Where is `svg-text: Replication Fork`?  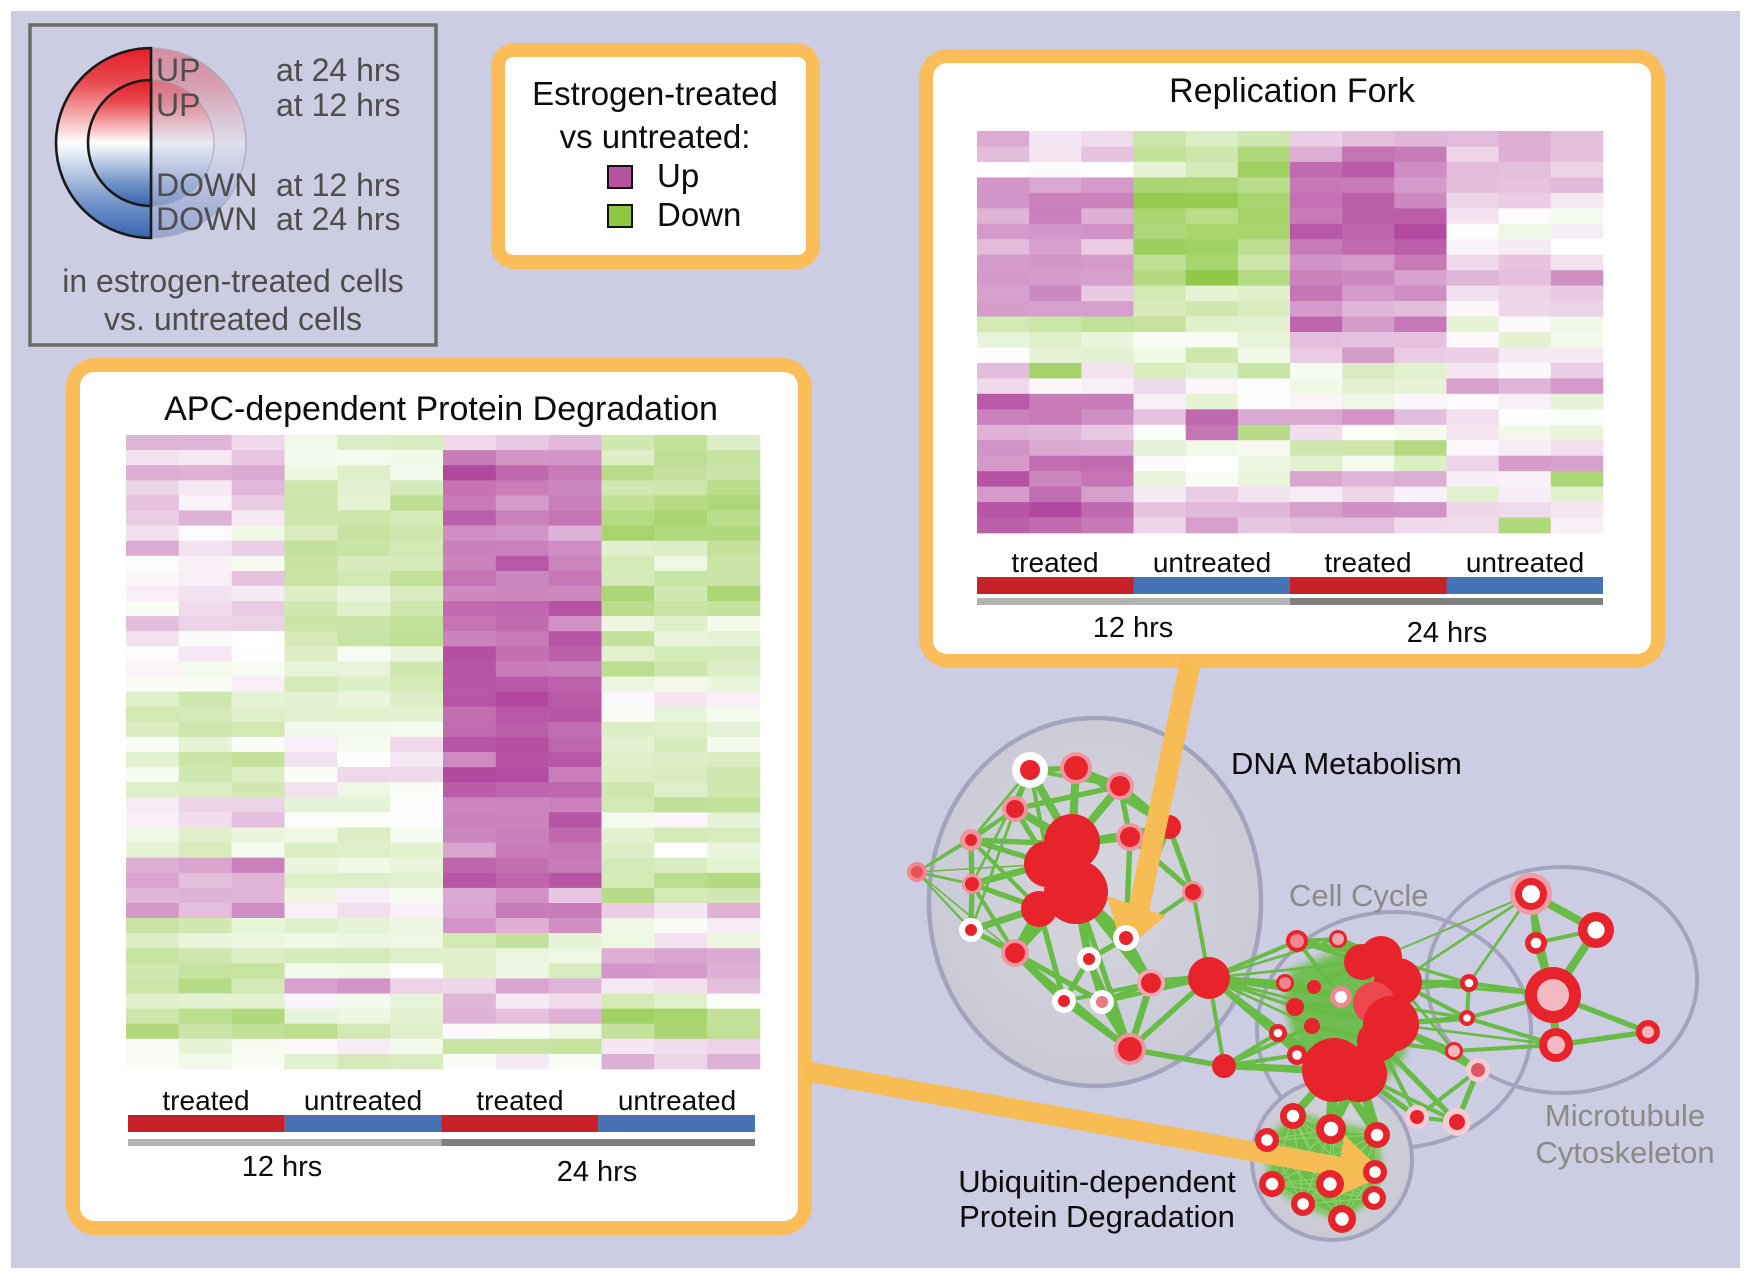 svg-text: Replication Fork is located at coordinates (1292, 91).